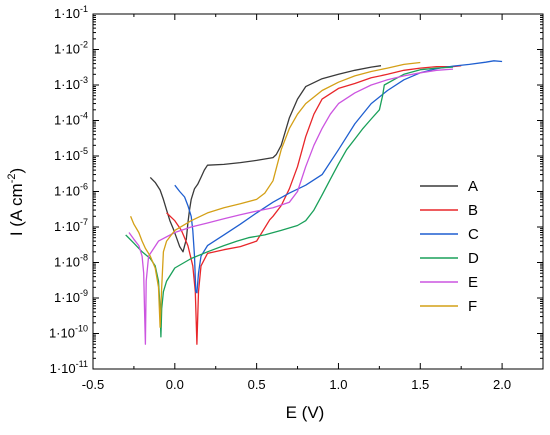  What do you see at coordinates (84, 80) in the screenshot?
I see `y-tick-exponent: -3` at bounding box center [84, 80].